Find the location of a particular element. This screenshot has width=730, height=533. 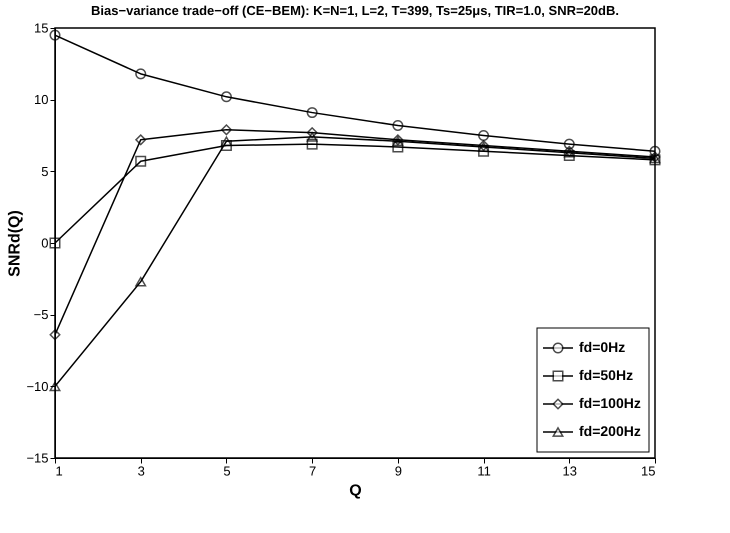

x-tick-label: 15 is located at coordinates (648, 471).